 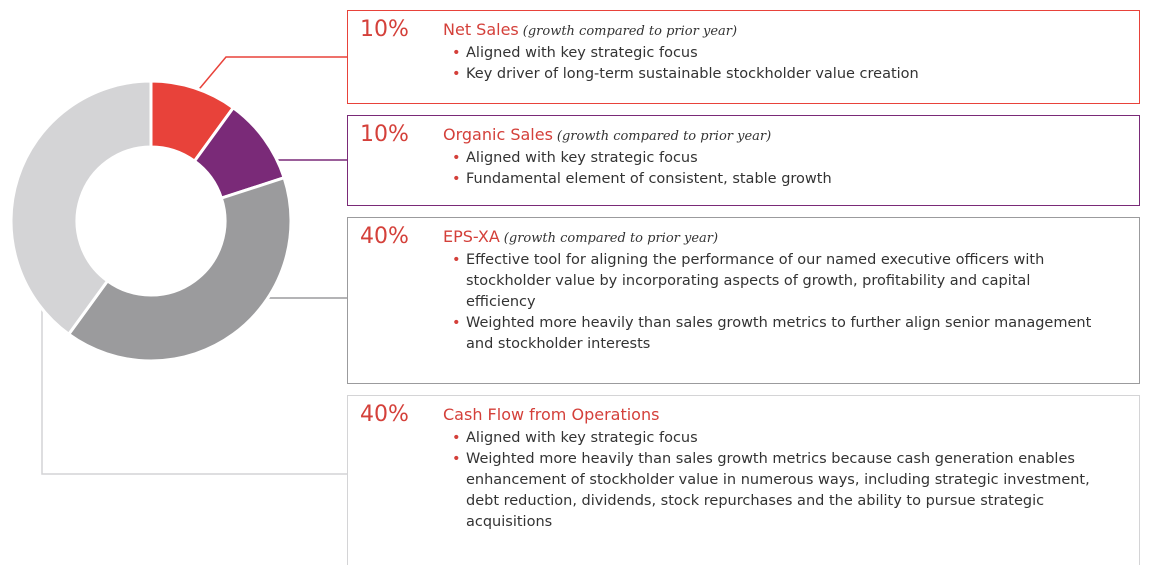 I want to click on metric-title: Net Sales, so click(x=481, y=29).